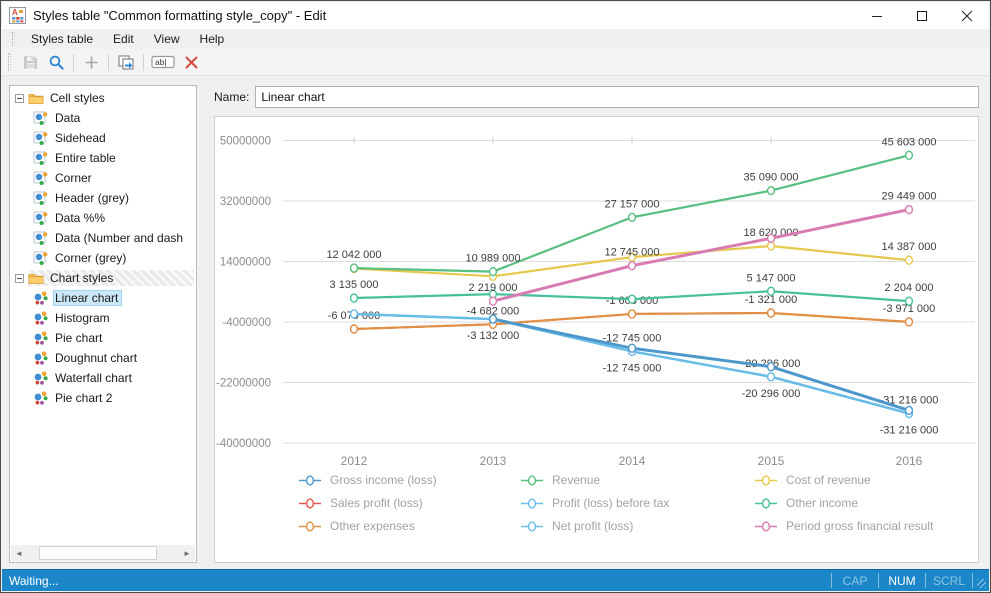 The width and height of the screenshot is (991, 593). I want to click on tree-item-data: Data, so click(103, 118).